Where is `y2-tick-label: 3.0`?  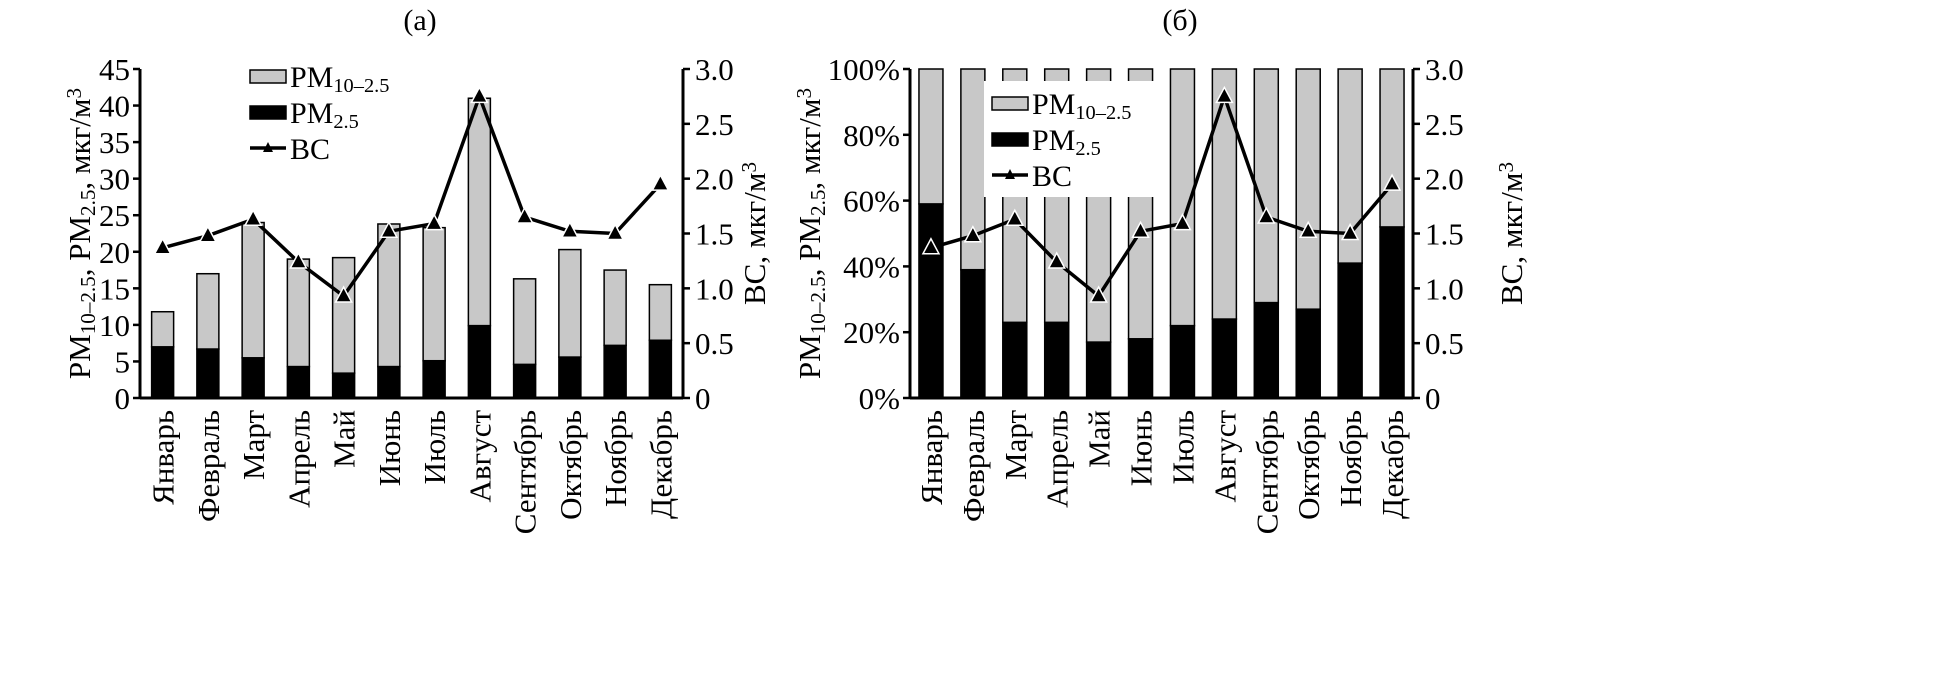
y2-tick-label: 3.0 is located at coordinates (714, 69).